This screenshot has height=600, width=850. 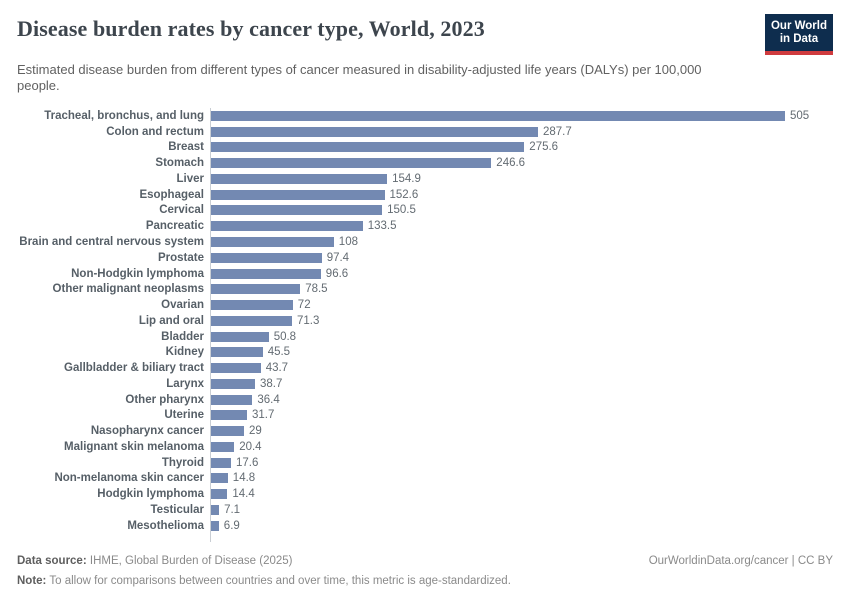 What do you see at coordinates (521, 194) in the screenshot?
I see `bar-area: 152.6` at bounding box center [521, 194].